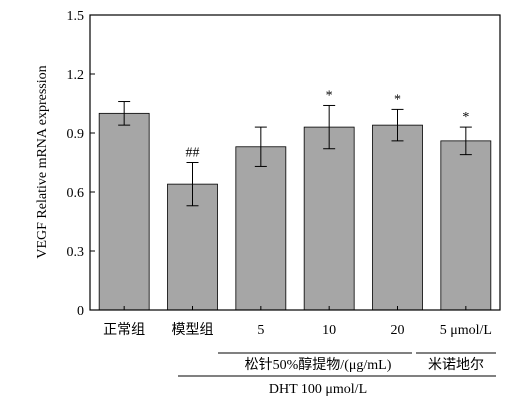 Image resolution: width=513 pixels, height=405 pixels. What do you see at coordinates (260, 330) in the screenshot?
I see `x-tick-label: 5` at bounding box center [260, 330].